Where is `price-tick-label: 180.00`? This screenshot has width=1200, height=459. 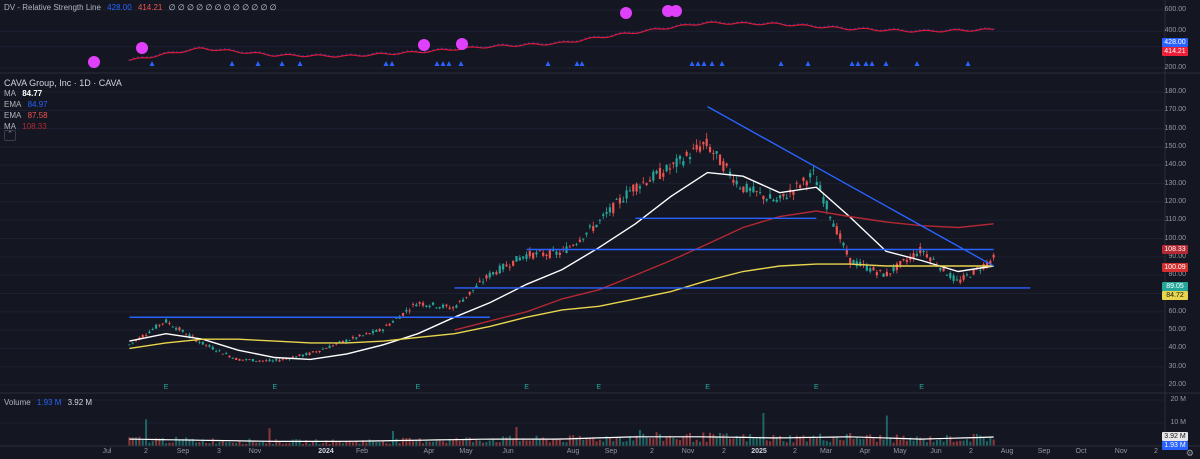
price-tick-label: 180.00 is located at coordinates (1175, 91).